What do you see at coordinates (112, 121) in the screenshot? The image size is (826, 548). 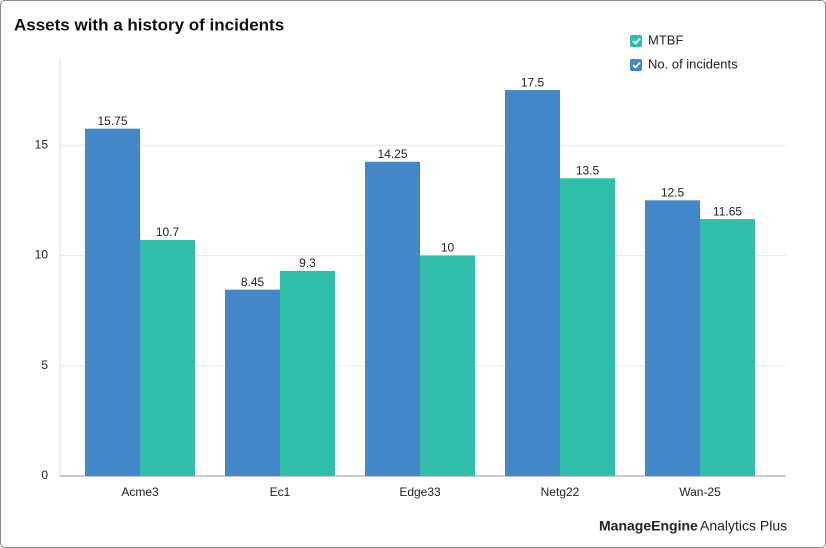 I see `data-label: 15.75` at bounding box center [112, 121].